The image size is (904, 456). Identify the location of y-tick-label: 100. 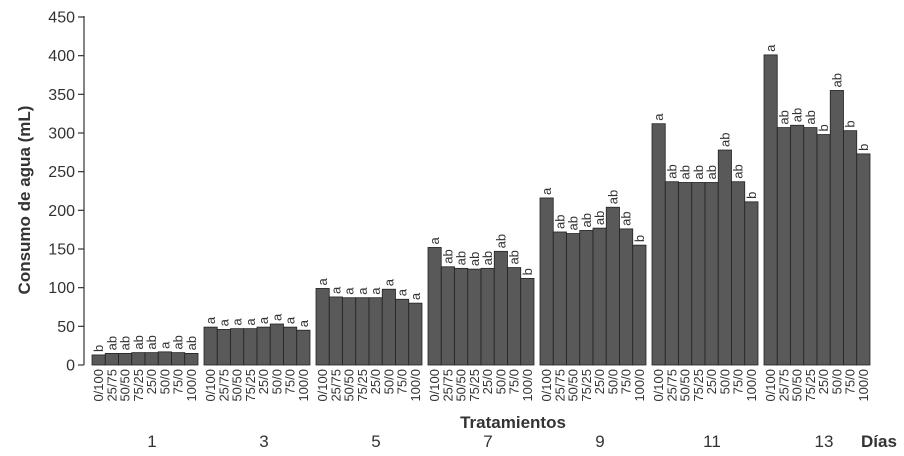
(61, 288).